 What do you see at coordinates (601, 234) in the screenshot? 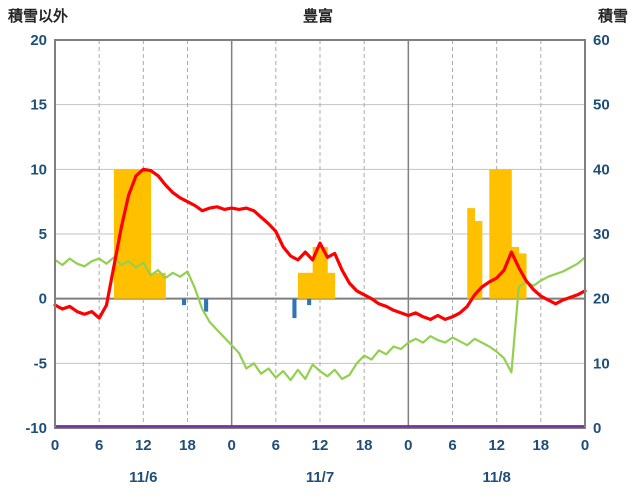
I see `svg-text: 30` at bounding box center [601, 234].